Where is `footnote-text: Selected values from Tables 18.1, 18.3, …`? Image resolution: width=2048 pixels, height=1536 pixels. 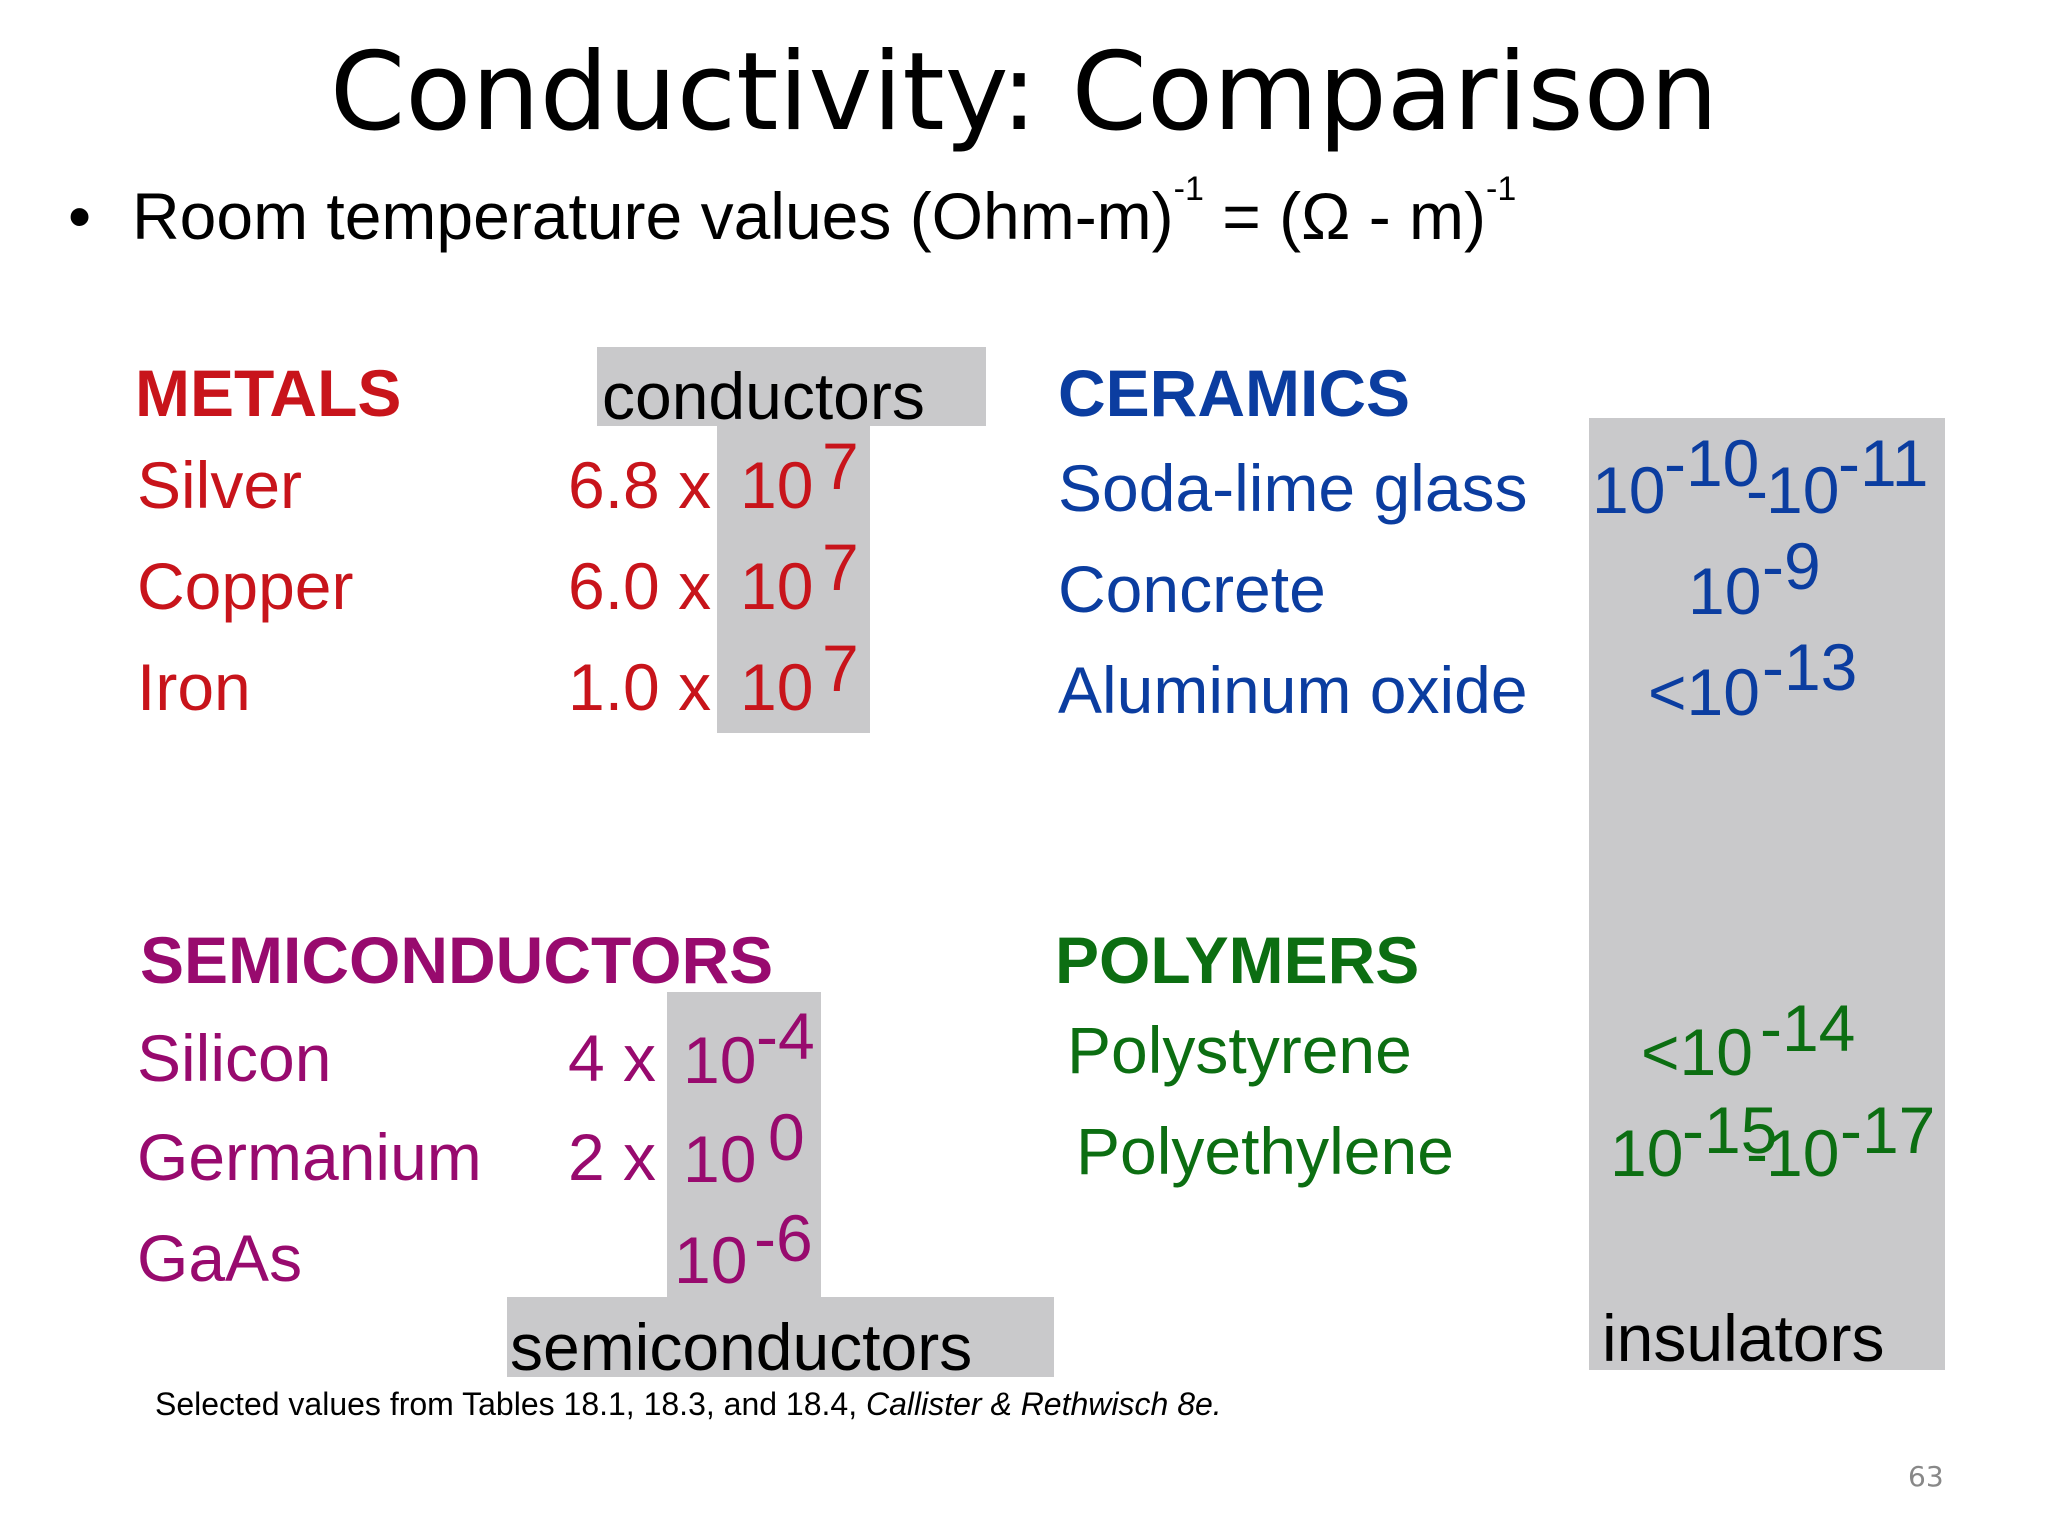
footnote-text: Selected values from Tables 18.1, 18.3, … is located at coordinates (510, 1404).